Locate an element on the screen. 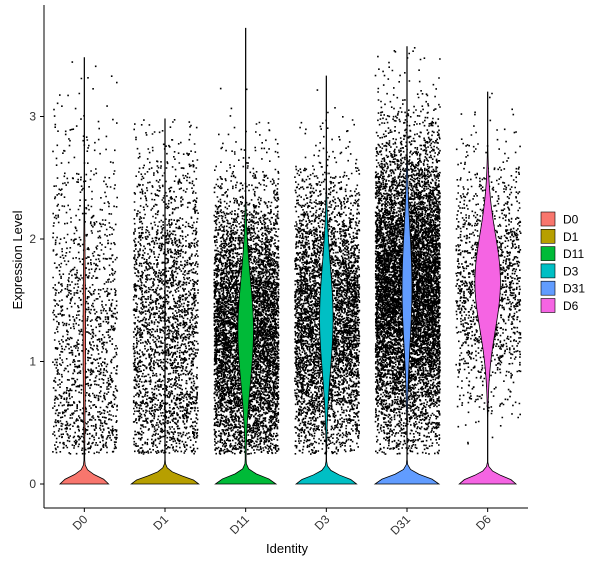 The height and width of the screenshot is (573, 600). violin-D3 is located at coordinates (326, 280).